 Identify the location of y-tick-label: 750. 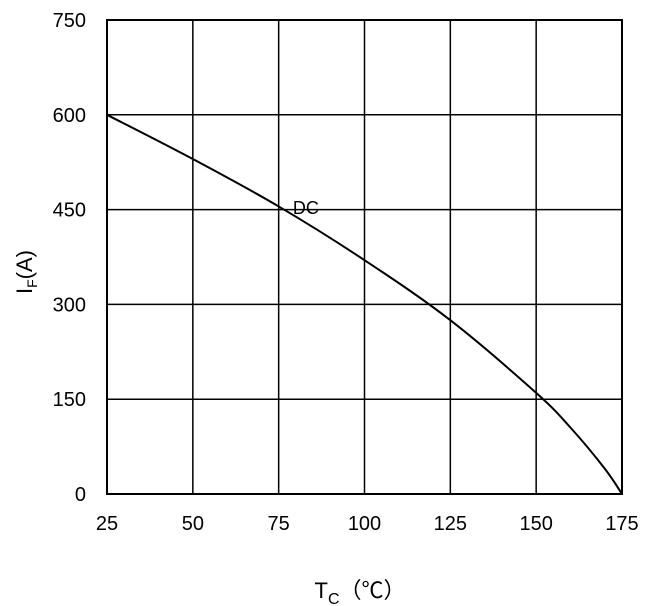
(69, 21).